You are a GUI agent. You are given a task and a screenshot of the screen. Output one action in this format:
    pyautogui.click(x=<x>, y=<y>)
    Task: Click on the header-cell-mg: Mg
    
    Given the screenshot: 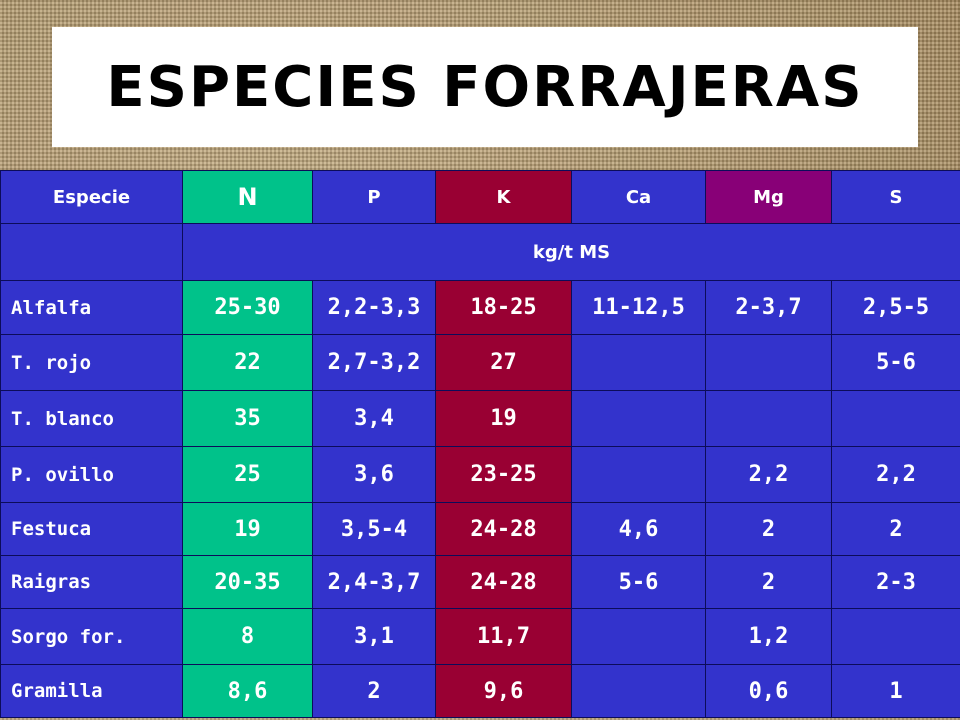 What is the action you would take?
    pyautogui.click(x=768, y=197)
    